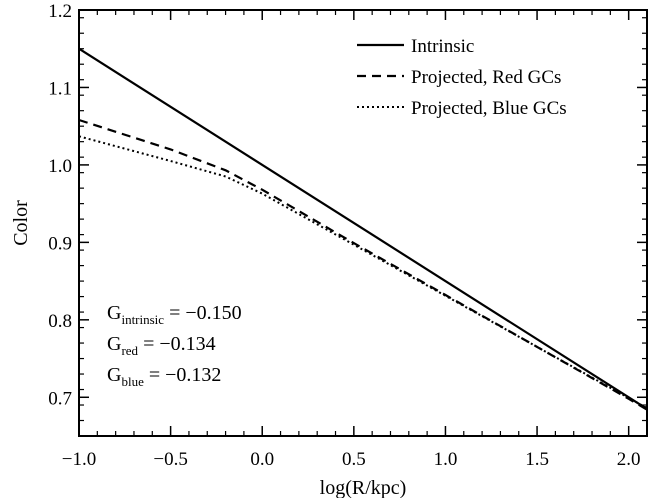  Describe the element at coordinates (60, 166) in the screenshot. I see `y-tick-label: 1.0` at that location.